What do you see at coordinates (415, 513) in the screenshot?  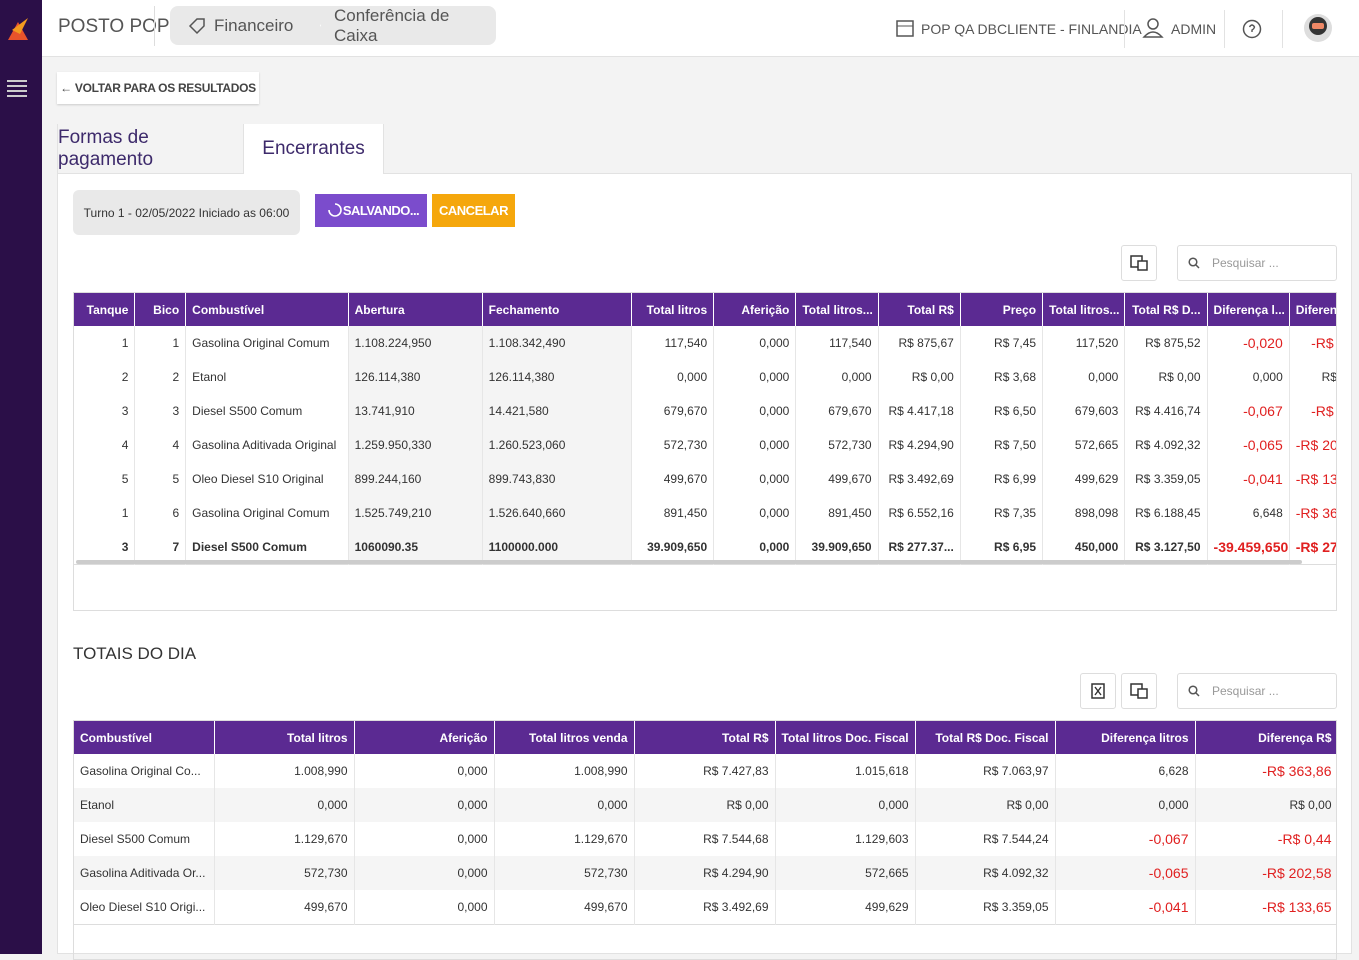 I see `table-cell: 1.525.749,210` at bounding box center [415, 513].